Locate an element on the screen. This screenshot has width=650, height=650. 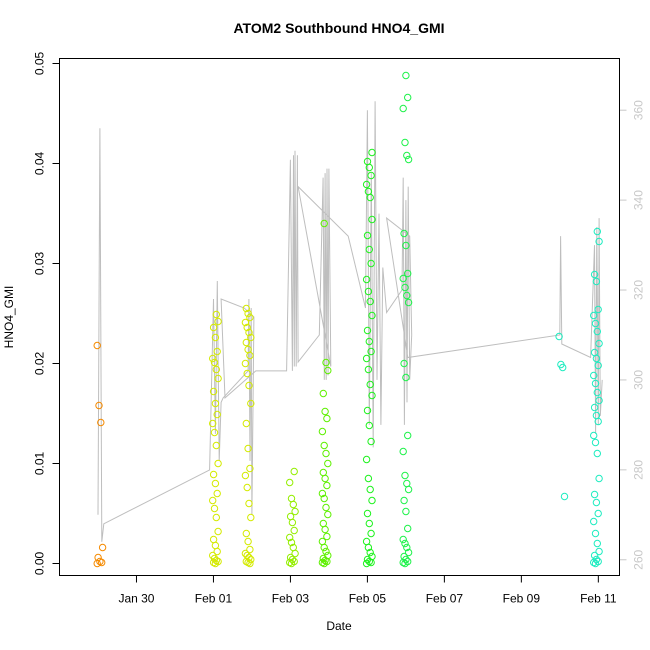
secondary-y-tick-label: 280 is located at coordinates (639, 470).